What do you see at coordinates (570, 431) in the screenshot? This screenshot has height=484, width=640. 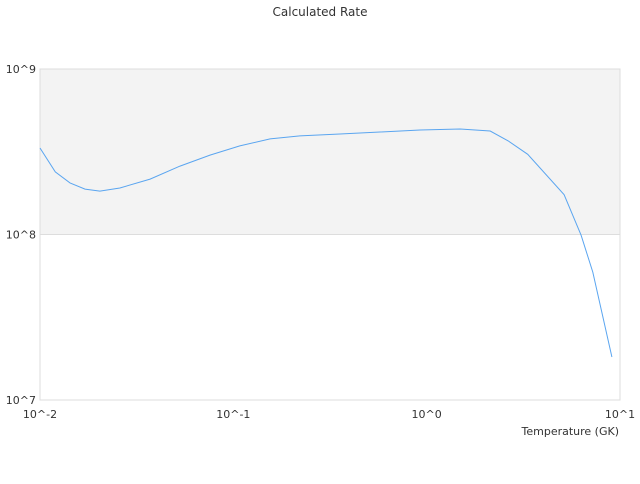 I see `x-axis-label: Temperature (GK)` at bounding box center [570, 431].